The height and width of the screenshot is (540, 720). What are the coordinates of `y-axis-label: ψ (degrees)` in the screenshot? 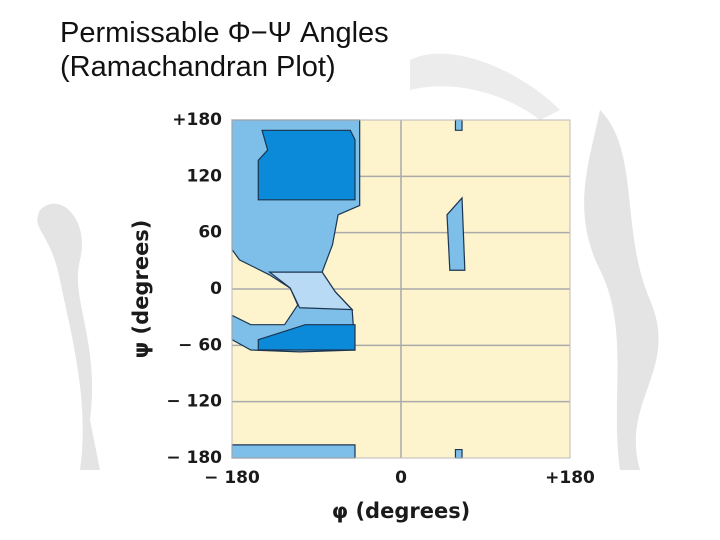 It's located at (141, 289).